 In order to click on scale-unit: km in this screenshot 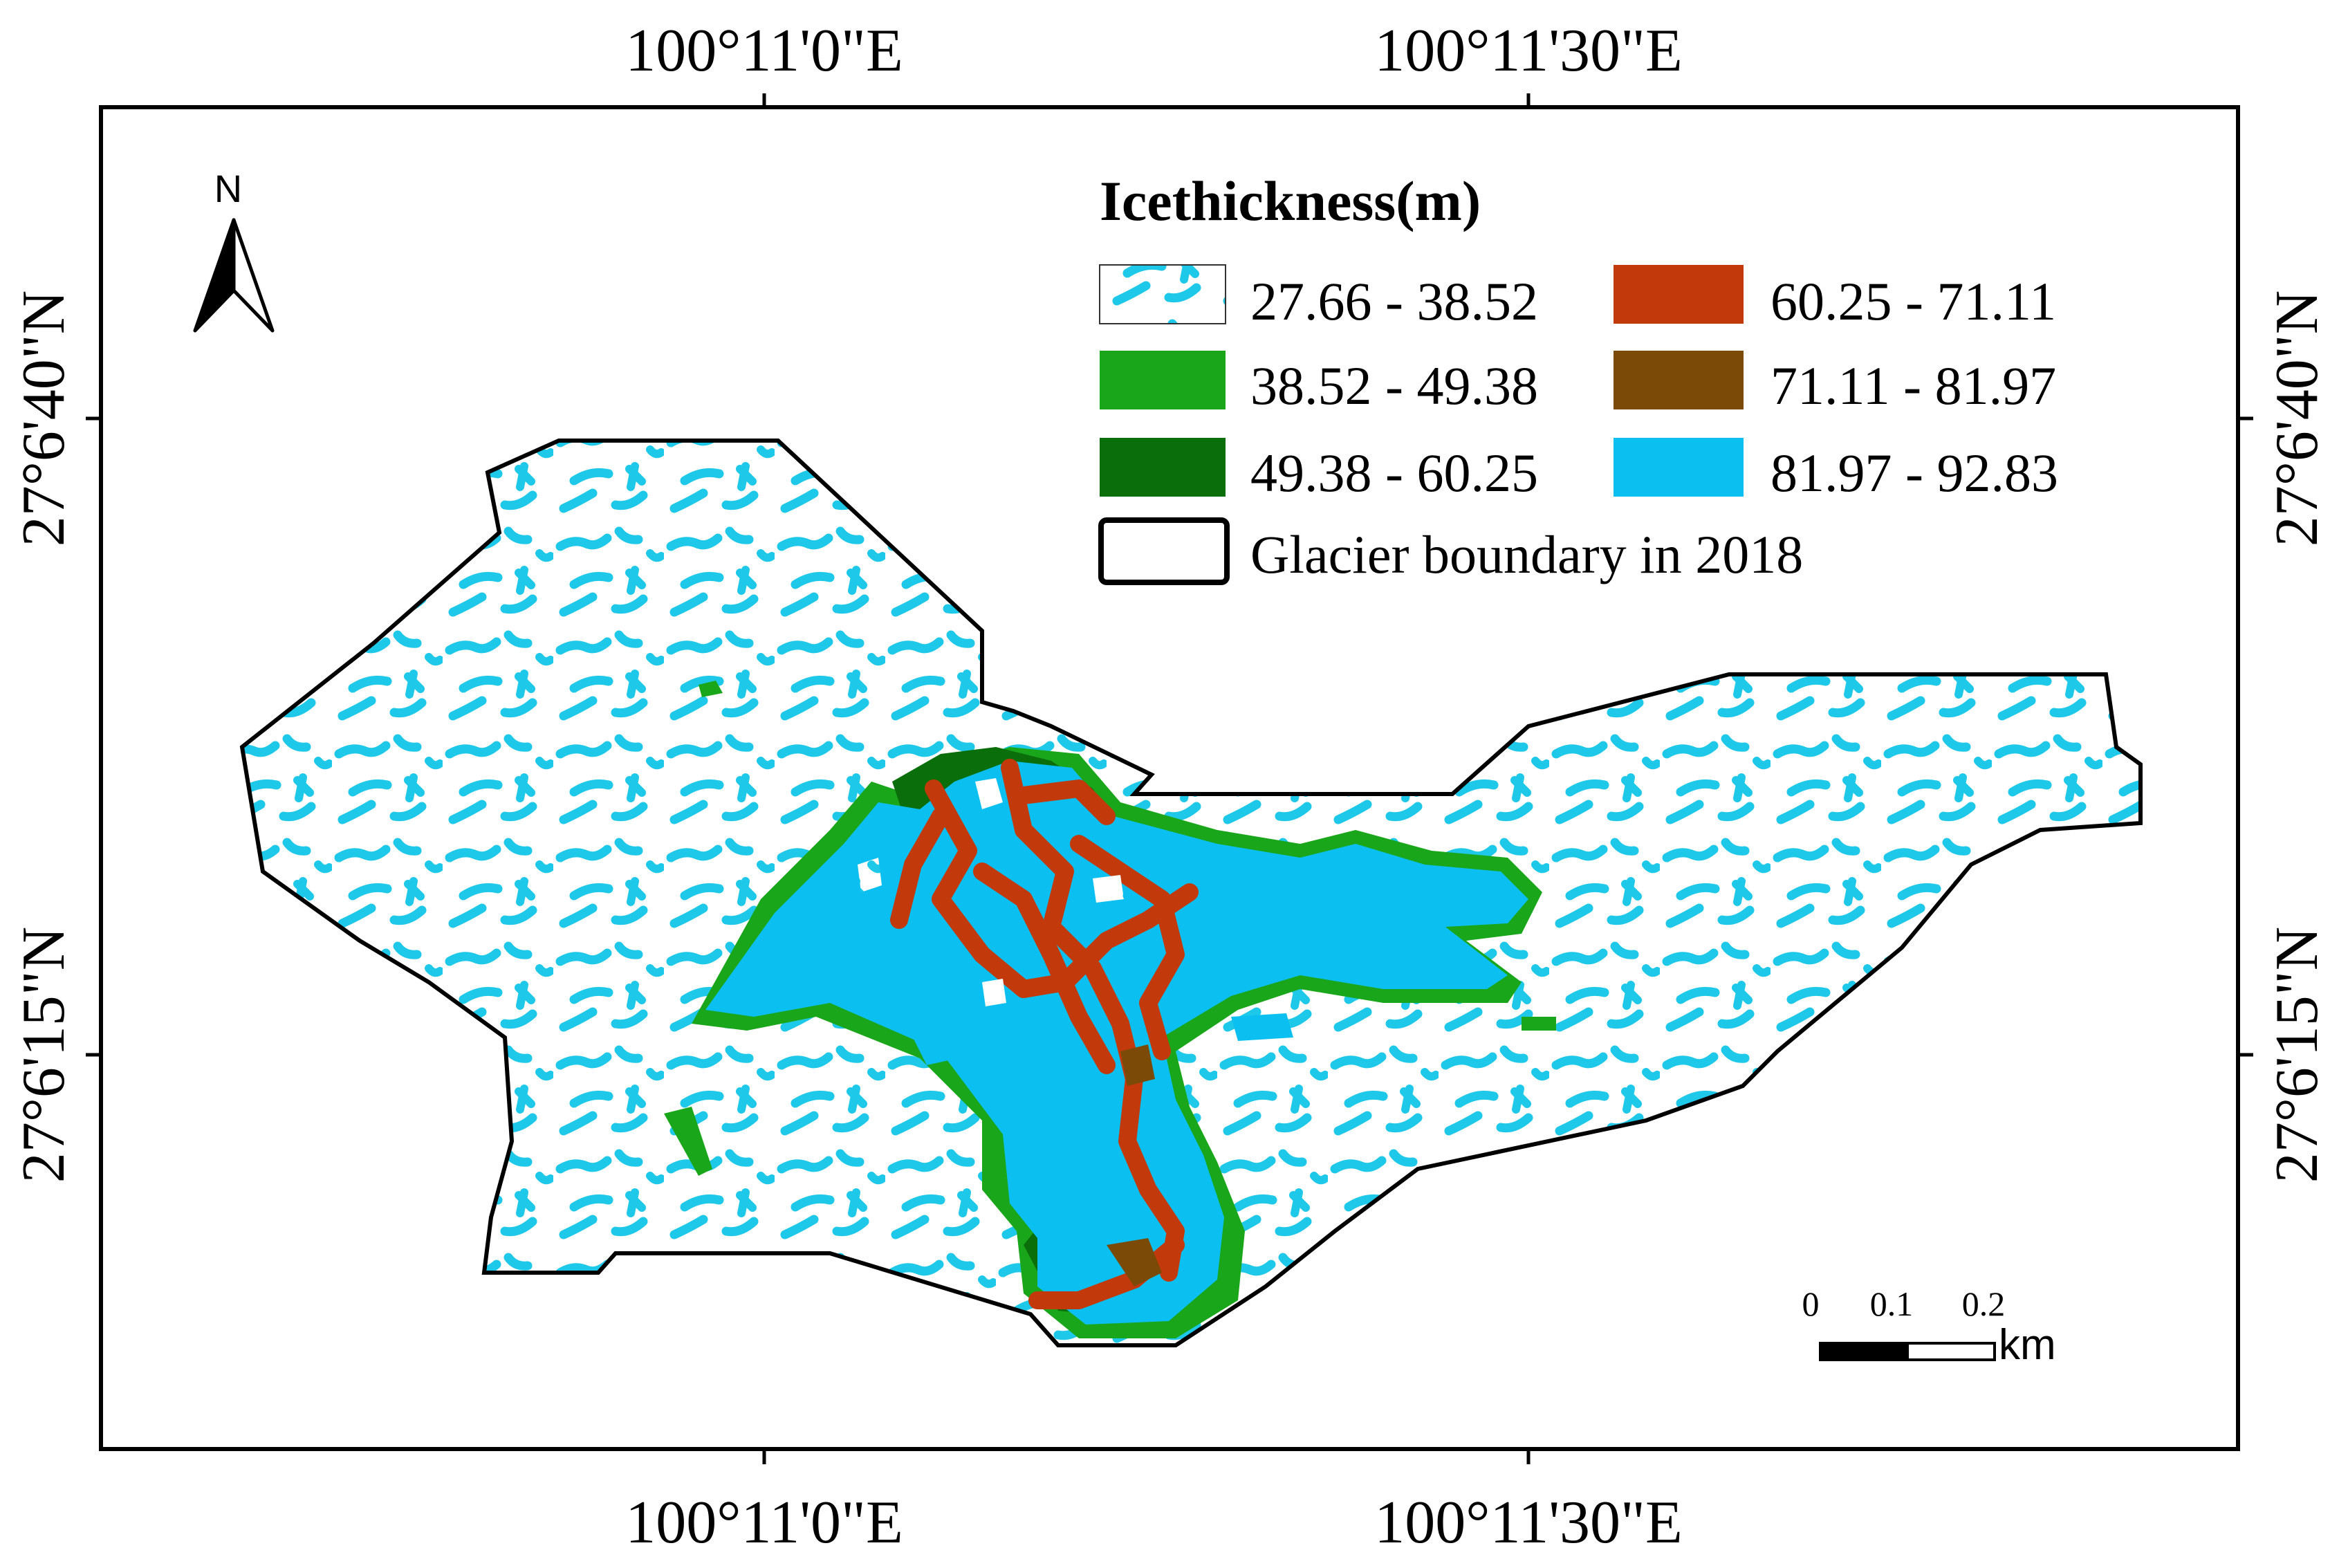, I will do `click(2027, 1345)`.